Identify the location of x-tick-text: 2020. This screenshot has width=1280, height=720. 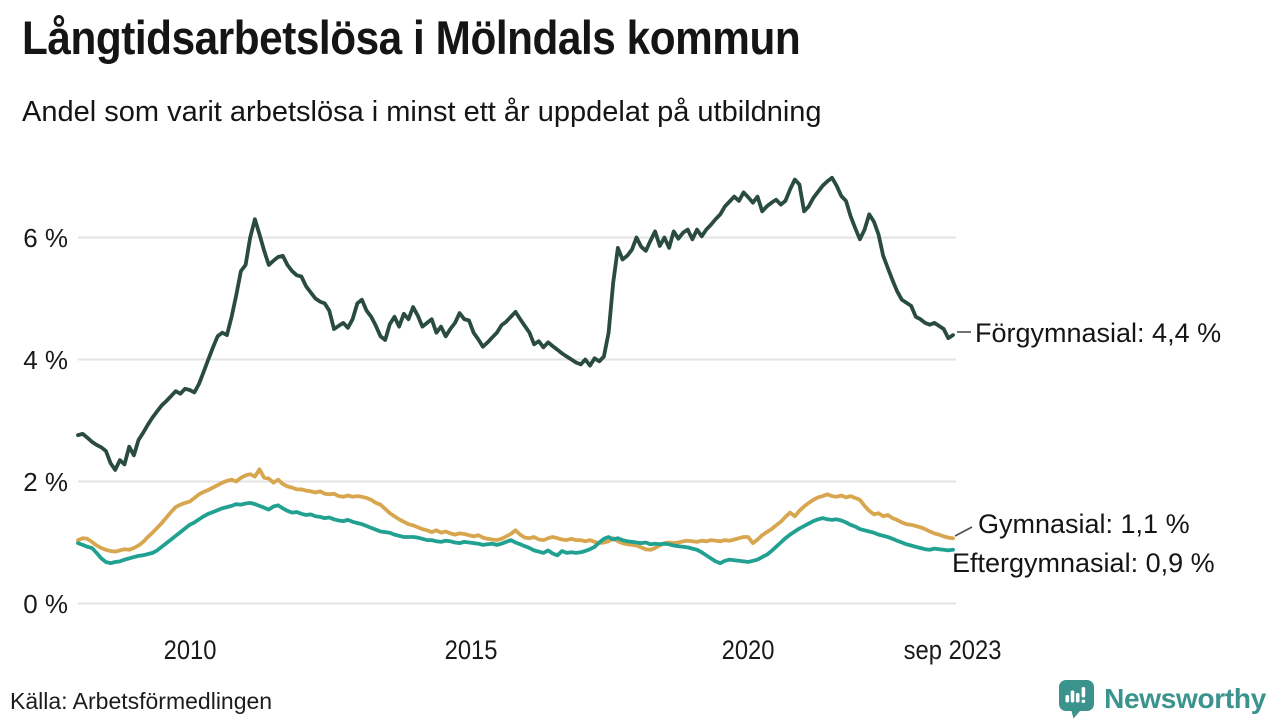
(748, 650).